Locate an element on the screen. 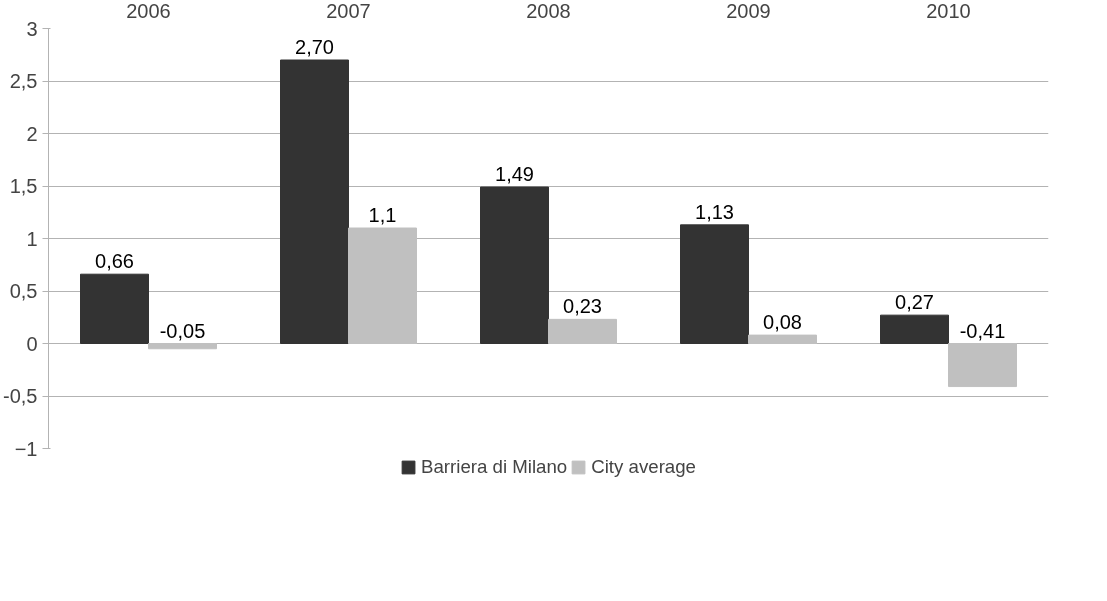 The width and height of the screenshot is (1107, 601). data-label: -0,05 is located at coordinates (182, 330).